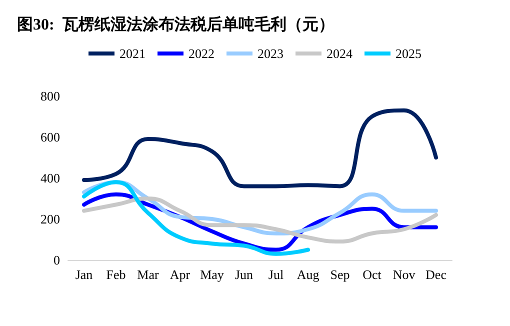  What do you see at coordinates (133, 53) in the screenshot?
I see `legend-label: 2021` at bounding box center [133, 53].